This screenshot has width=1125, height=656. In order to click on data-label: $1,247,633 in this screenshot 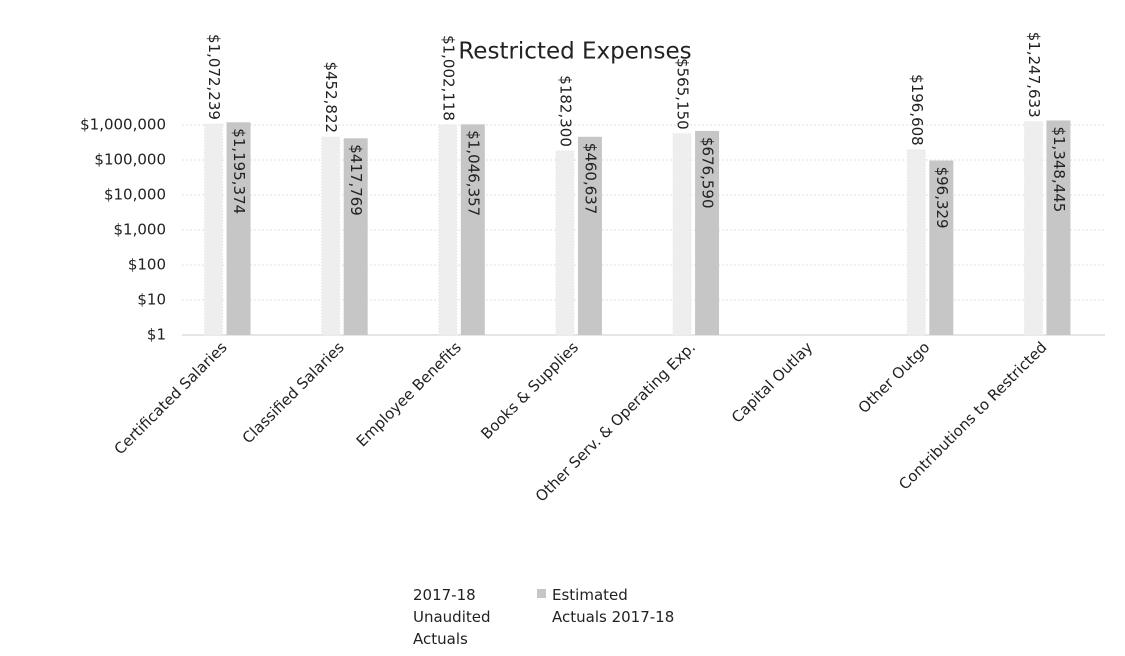, I will do `click(1034, 75)`.